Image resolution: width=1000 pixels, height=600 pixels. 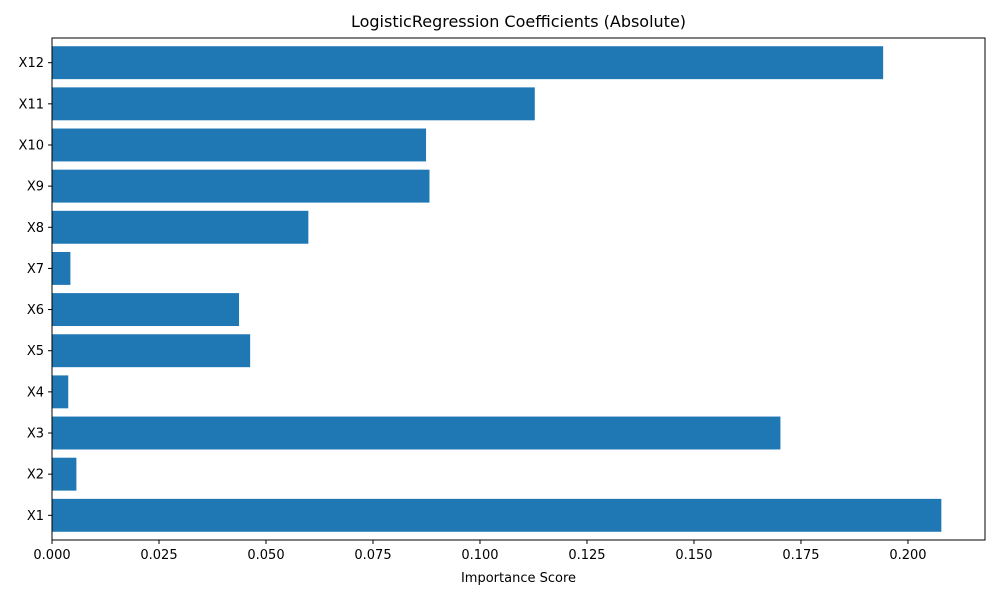 What do you see at coordinates (35, 475) in the screenshot?
I see `y-tick-label: X2` at bounding box center [35, 475].